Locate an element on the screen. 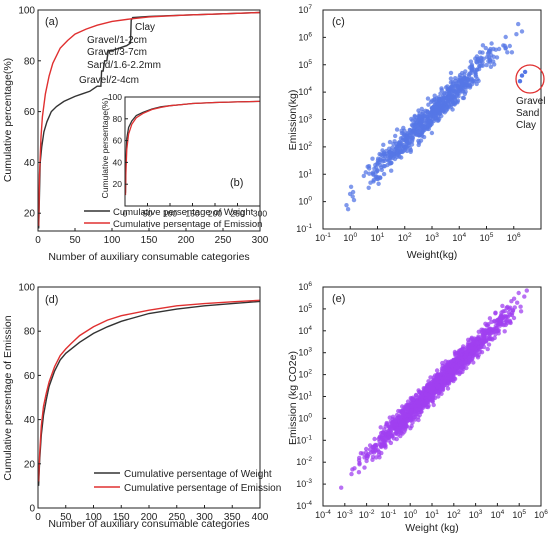  panel-b-ytick-label: 40 is located at coordinates (118, 162).